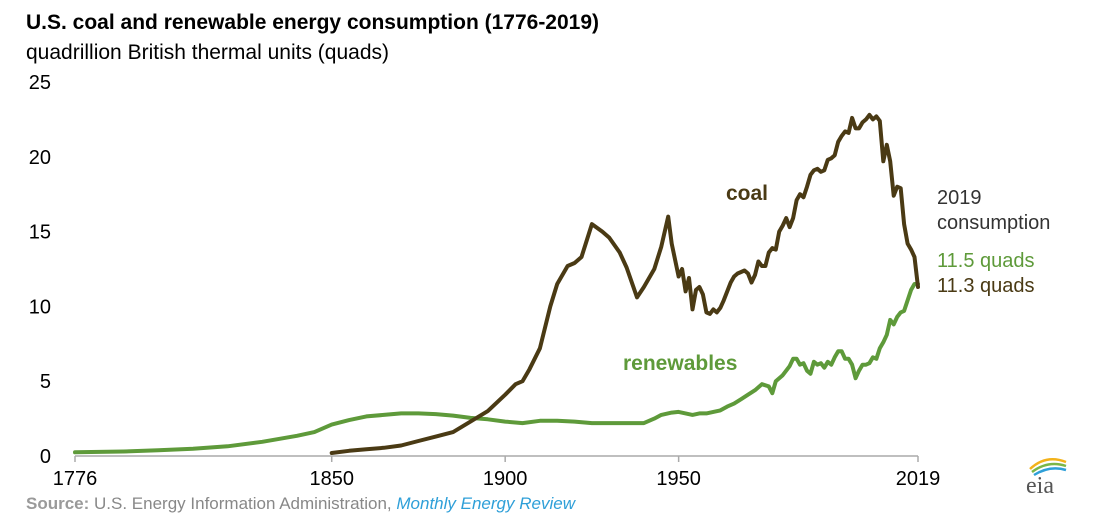 The width and height of the screenshot is (1093, 518). Describe the element at coordinates (243, 503) in the screenshot. I see `source-text: U.S. Energy Information Administration,` at that location.